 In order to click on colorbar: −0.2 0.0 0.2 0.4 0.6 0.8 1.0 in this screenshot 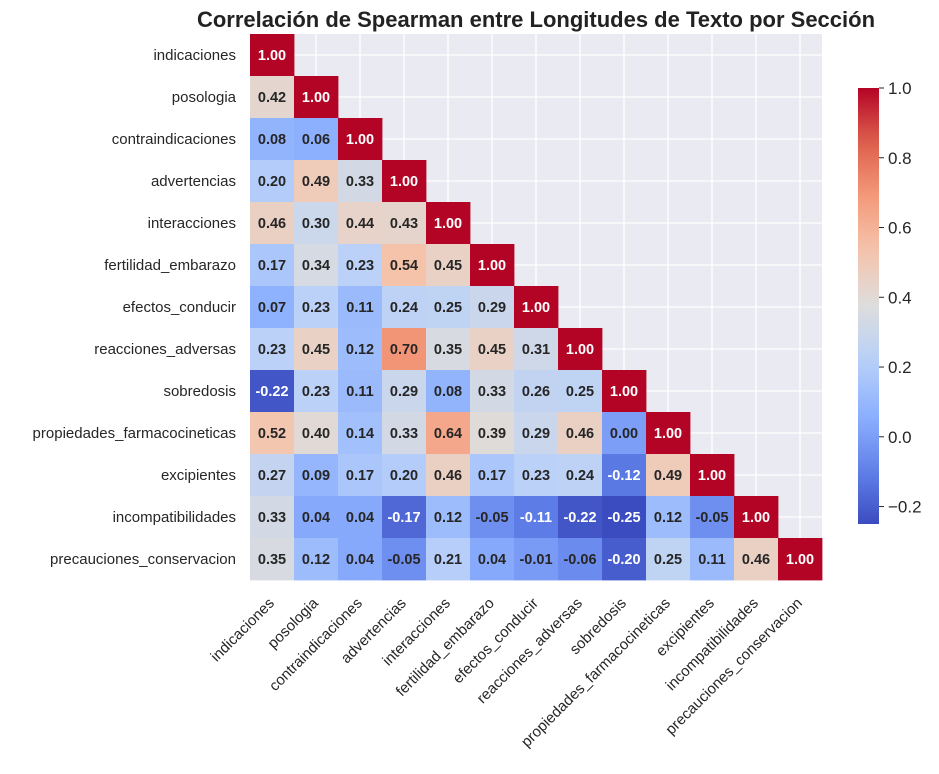, I will do `click(890, 301)`.